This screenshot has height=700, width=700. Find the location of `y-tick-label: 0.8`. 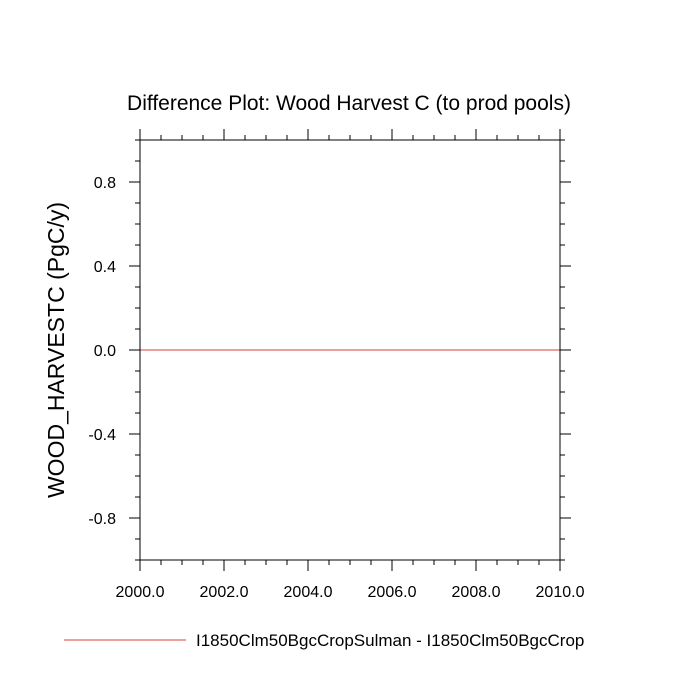

y-tick-label: 0.8 is located at coordinates (105, 183).